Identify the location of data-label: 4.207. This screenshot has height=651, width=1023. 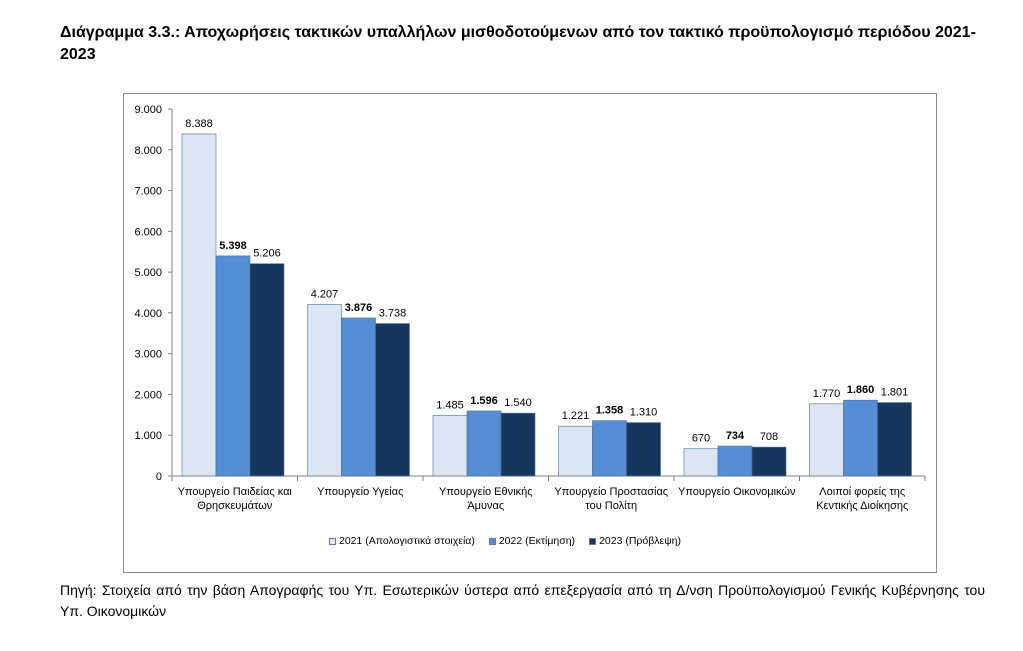
(325, 294).